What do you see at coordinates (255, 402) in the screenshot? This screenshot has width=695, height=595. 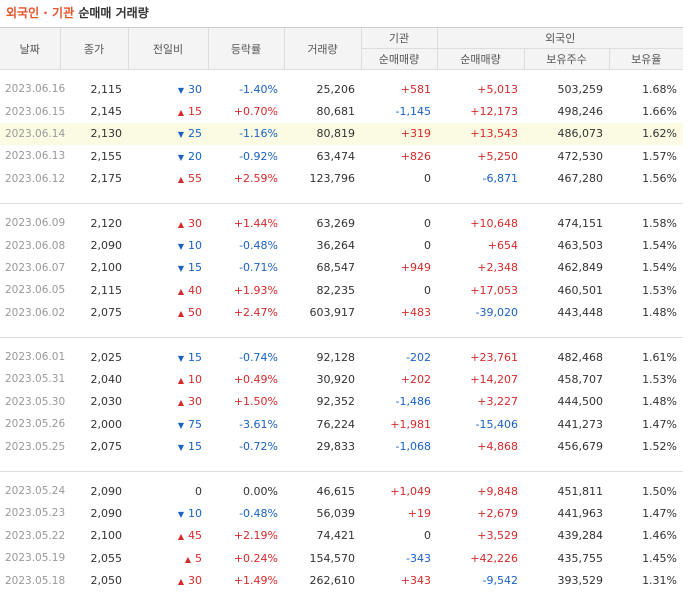 I see `rate-cell: +1.50%` at bounding box center [255, 402].